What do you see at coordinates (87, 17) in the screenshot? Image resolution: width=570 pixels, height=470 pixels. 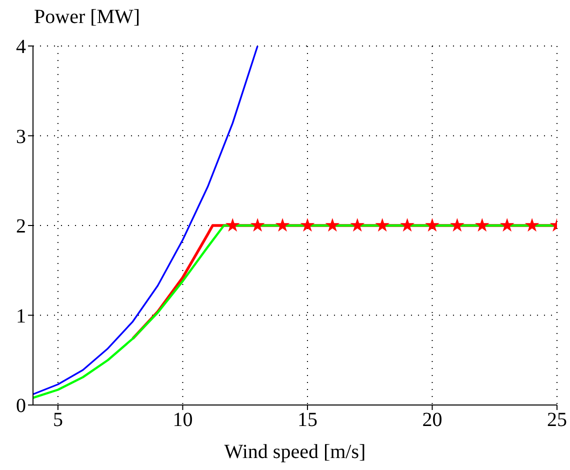 I see `y-axis-title: Power [MW]` at bounding box center [87, 17].